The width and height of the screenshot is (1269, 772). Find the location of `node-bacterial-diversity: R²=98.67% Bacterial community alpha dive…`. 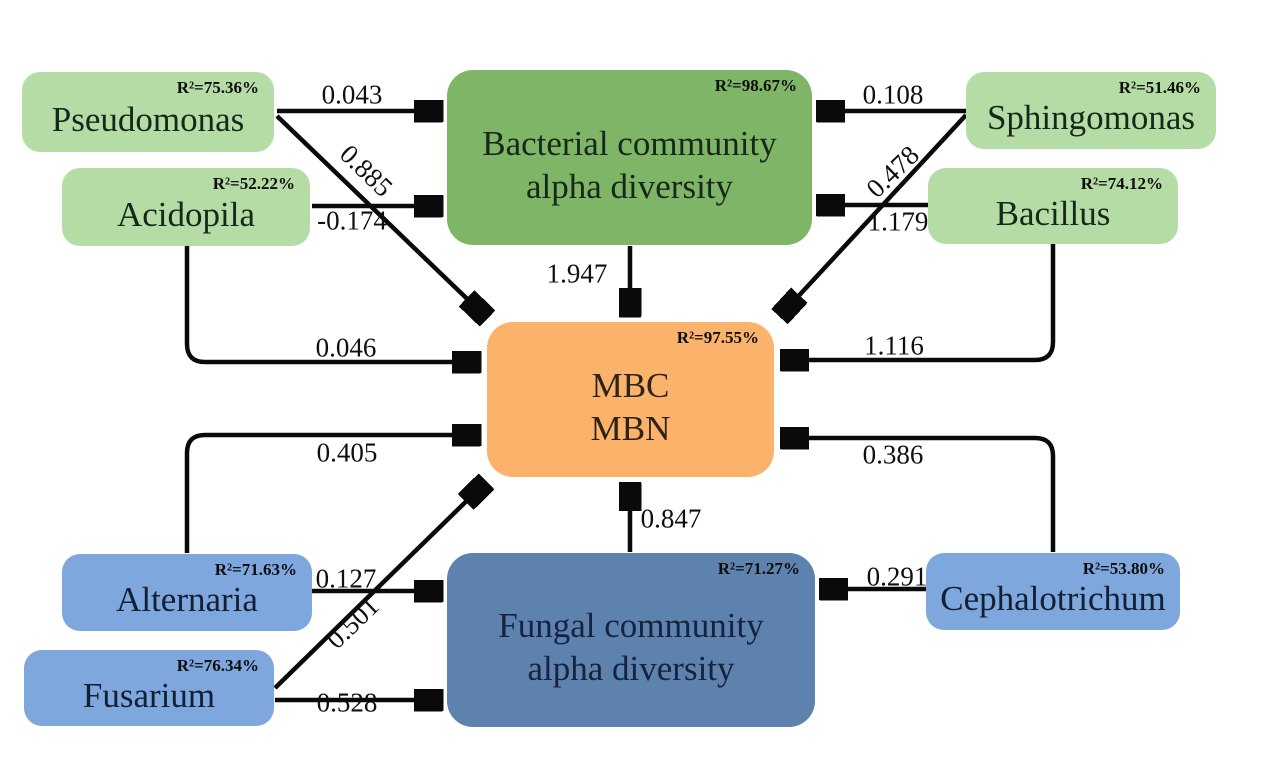

node-bacterial-diversity: R²=98.67% Bacterial community alpha dive… is located at coordinates (629, 157).